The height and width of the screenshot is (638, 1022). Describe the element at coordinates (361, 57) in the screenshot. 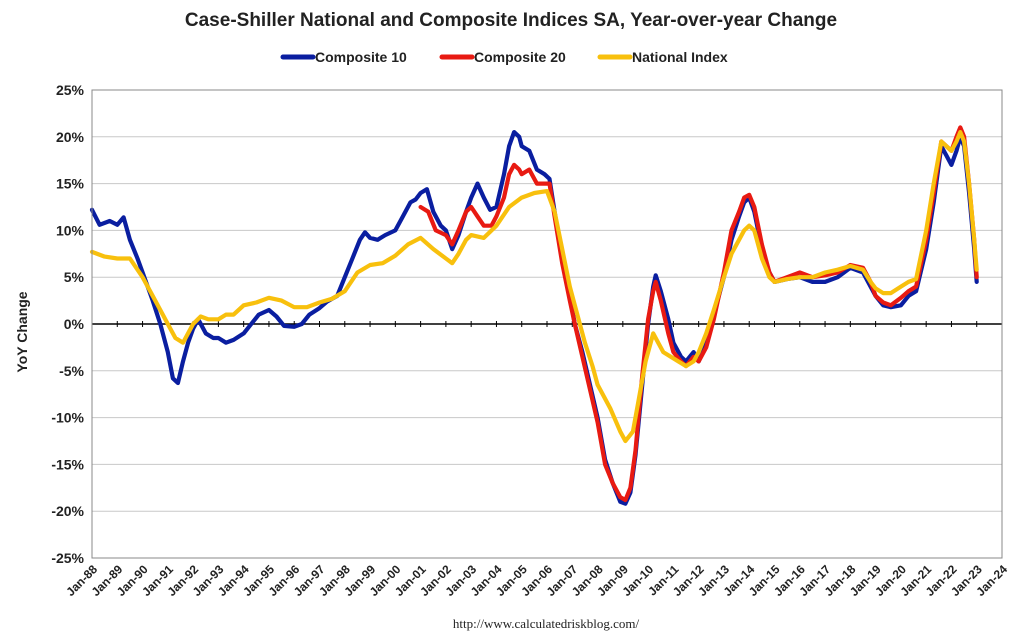

I see `legend-label: Composite 10` at that location.